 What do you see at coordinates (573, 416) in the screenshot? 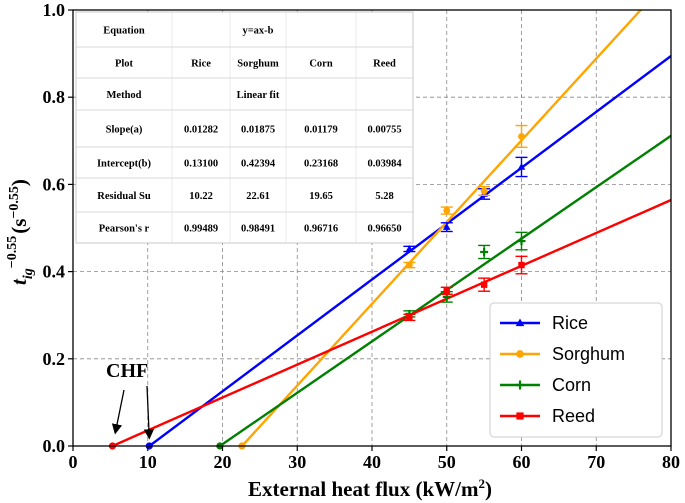
I see `legend-label-reed: Reed` at bounding box center [573, 416].